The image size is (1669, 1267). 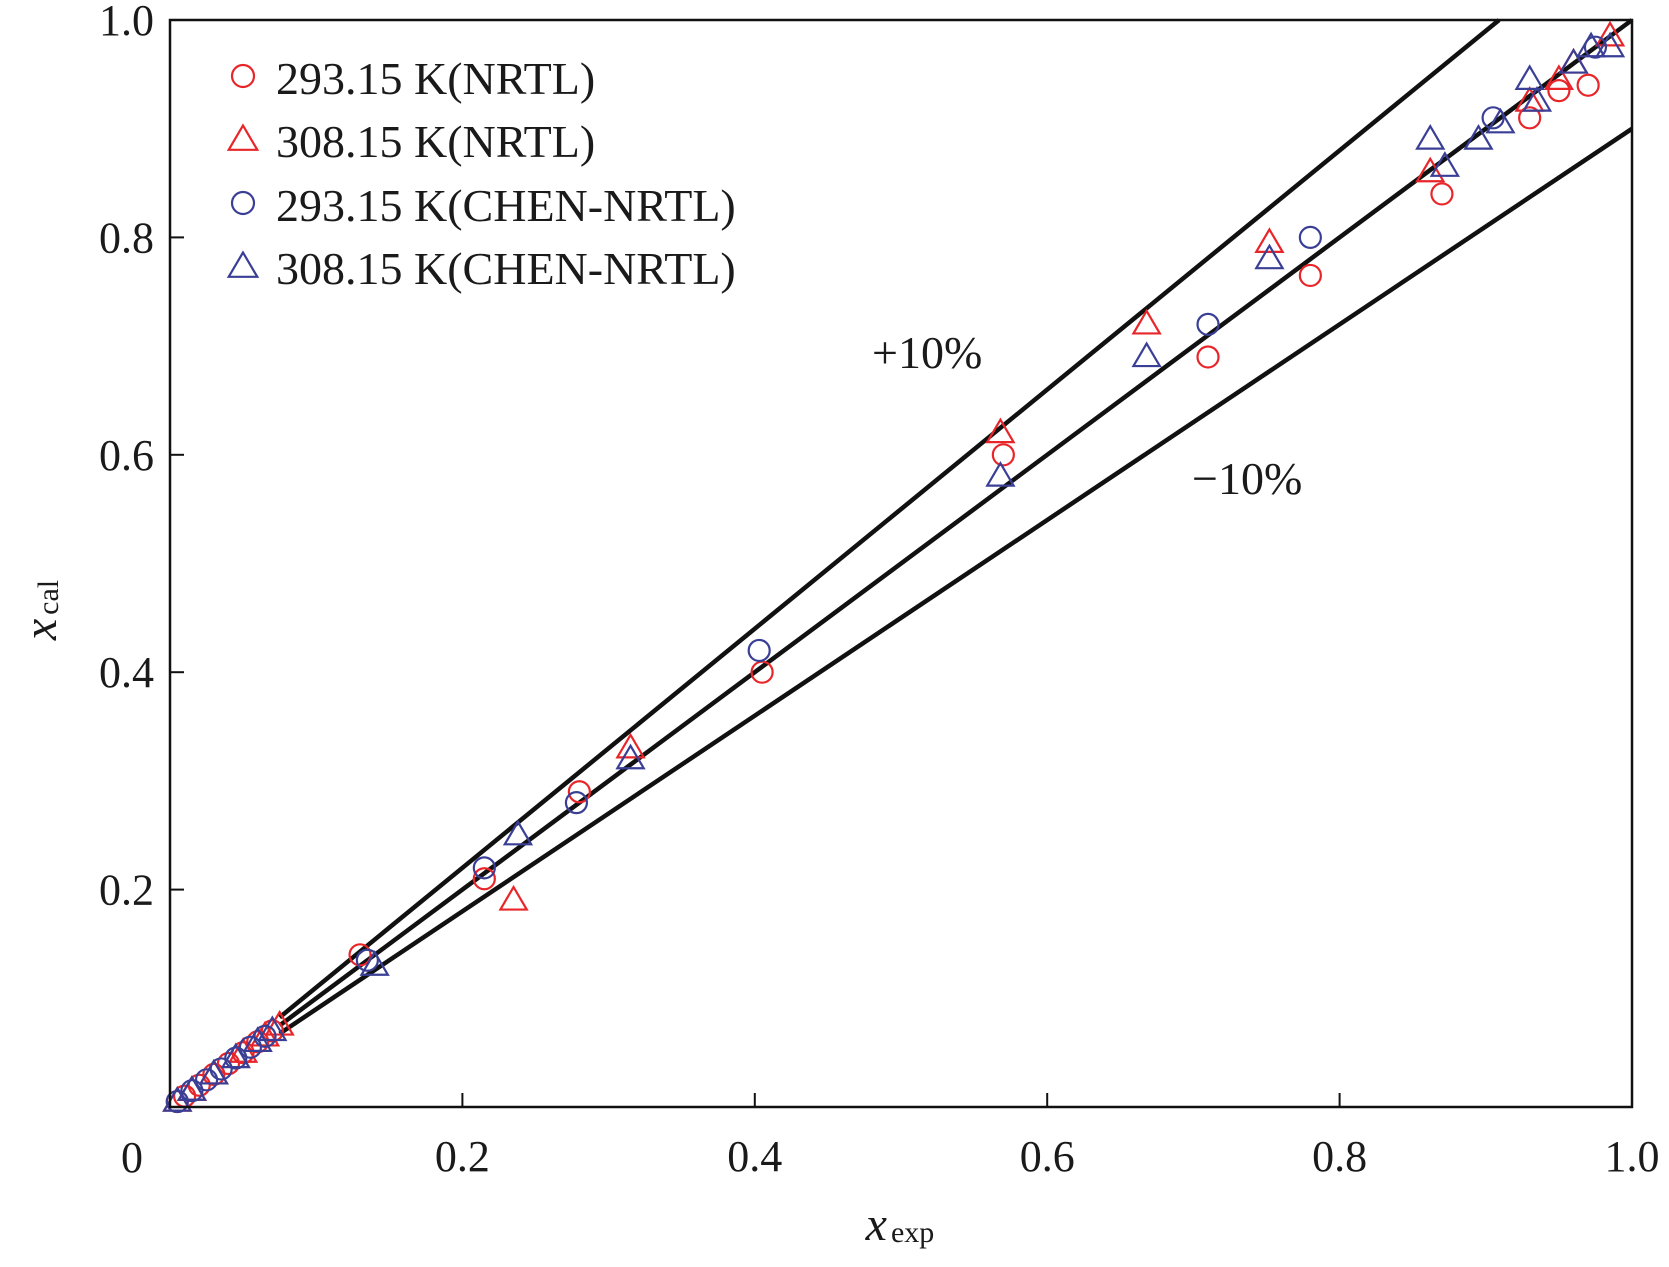 What do you see at coordinates (1047, 1156) in the screenshot?
I see `x-tick-label: 0.6` at bounding box center [1047, 1156].